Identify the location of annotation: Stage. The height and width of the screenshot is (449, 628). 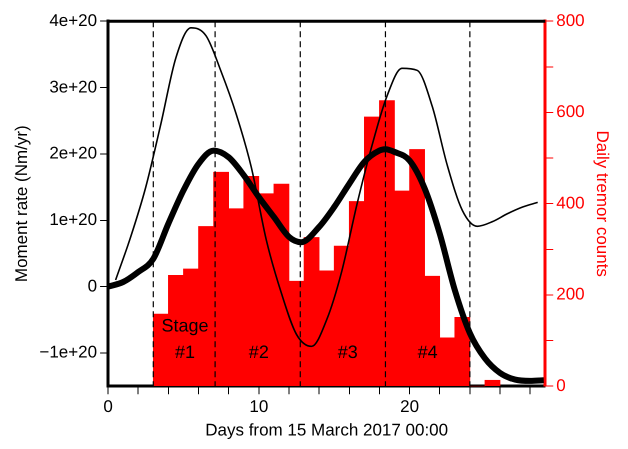
(184, 325).